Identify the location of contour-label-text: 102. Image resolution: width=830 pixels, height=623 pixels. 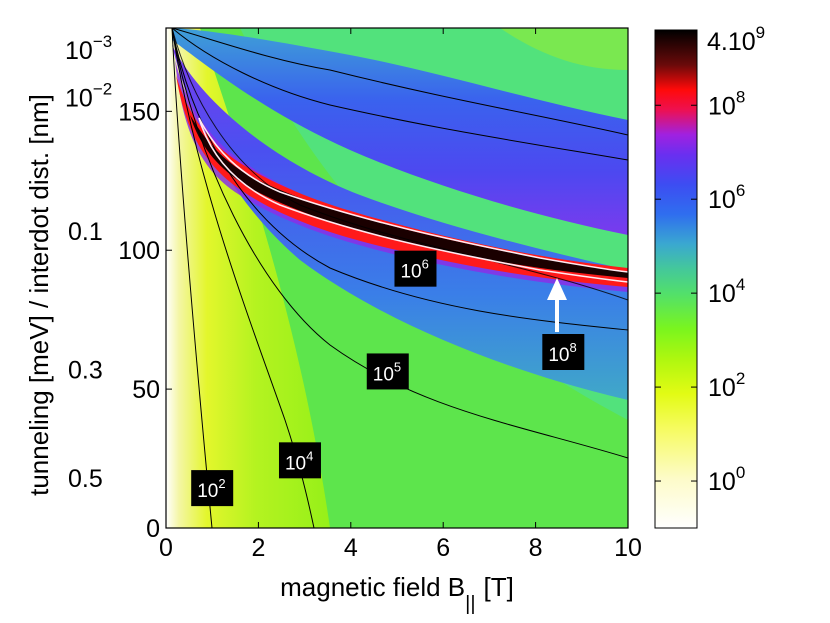
(211, 489).